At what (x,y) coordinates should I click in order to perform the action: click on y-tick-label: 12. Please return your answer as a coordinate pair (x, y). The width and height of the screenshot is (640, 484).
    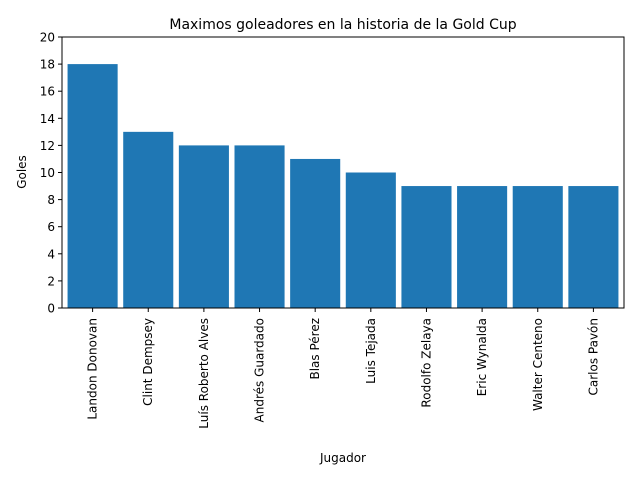
    Looking at the image, I should click on (47, 146).